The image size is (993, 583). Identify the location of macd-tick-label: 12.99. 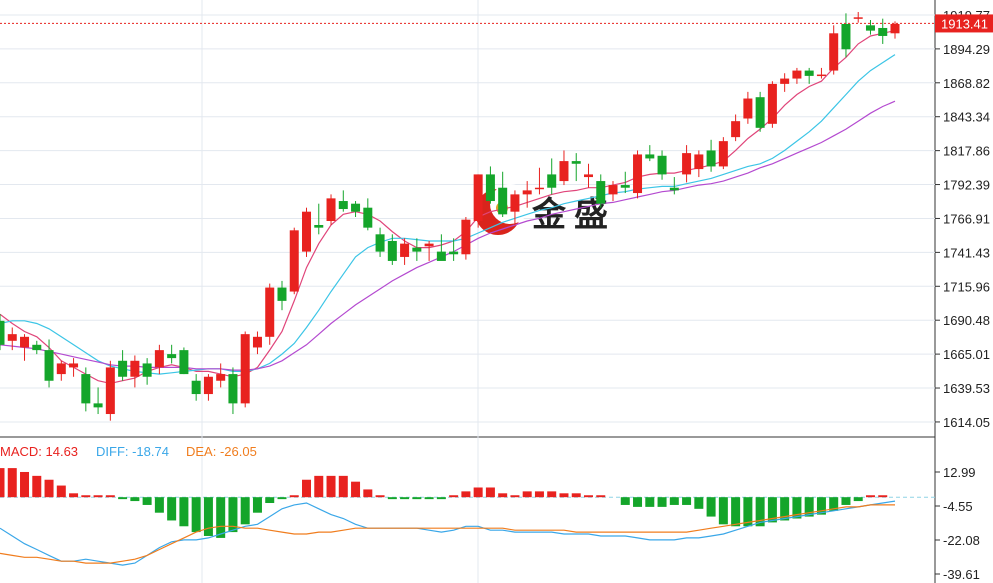
(959, 472).